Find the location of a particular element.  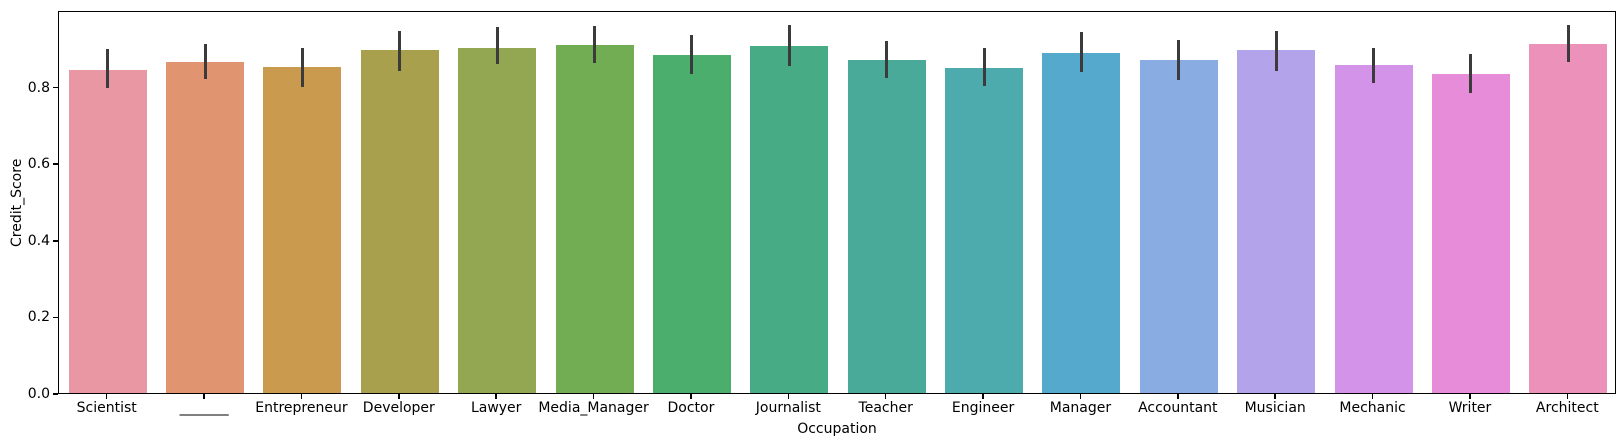

y-tick-label: 0.2 is located at coordinates (38, 317).